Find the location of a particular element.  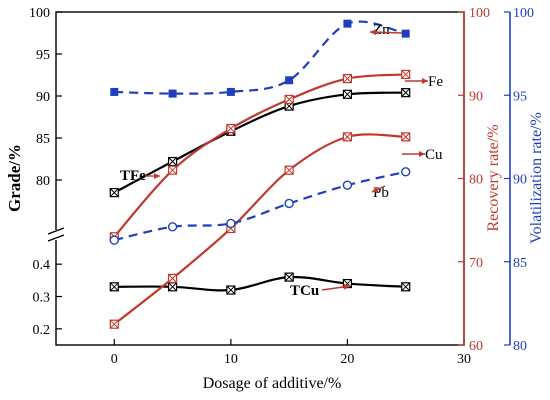

y-right1-tick-label: 100 is located at coordinates (479, 13).